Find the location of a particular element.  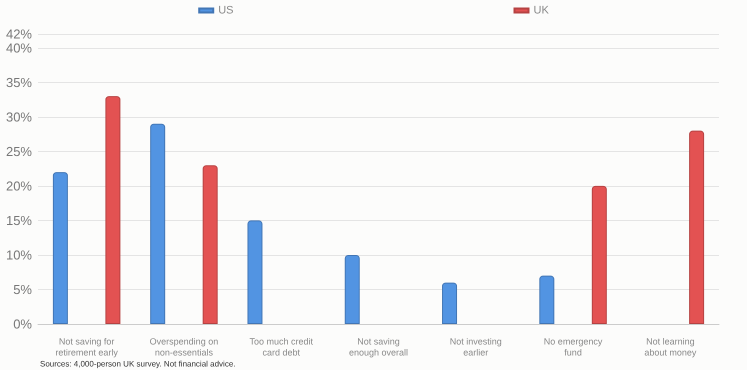

x-tick-label: Not learning about money is located at coordinates (670, 347).